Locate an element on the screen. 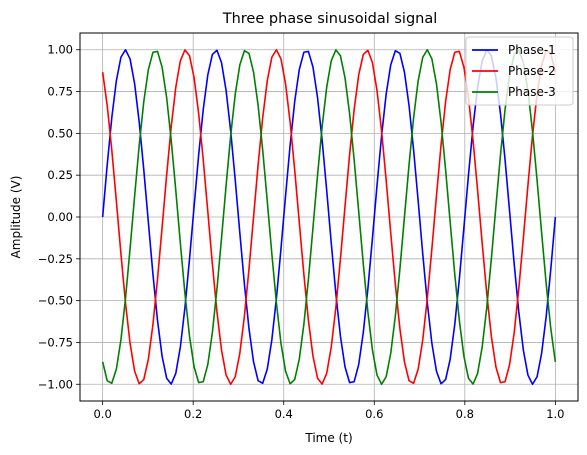 This screenshot has width=587, height=455. legend-label: Phase-1 is located at coordinates (532, 50).